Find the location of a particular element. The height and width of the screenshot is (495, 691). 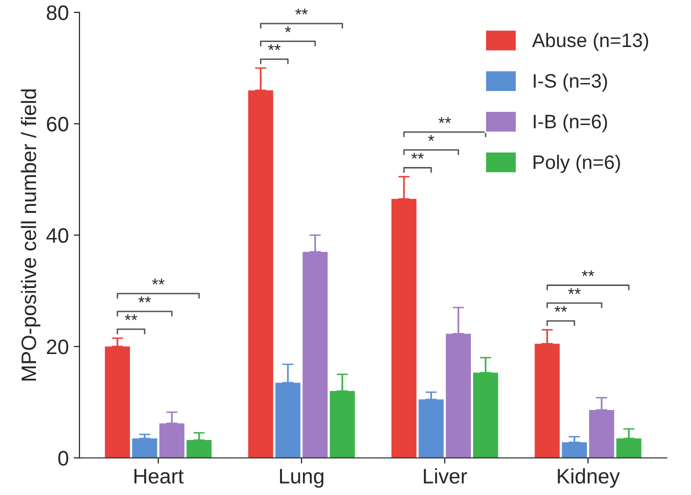

y-axis-title: MPO-positive cell number / field is located at coordinates (30, 234).